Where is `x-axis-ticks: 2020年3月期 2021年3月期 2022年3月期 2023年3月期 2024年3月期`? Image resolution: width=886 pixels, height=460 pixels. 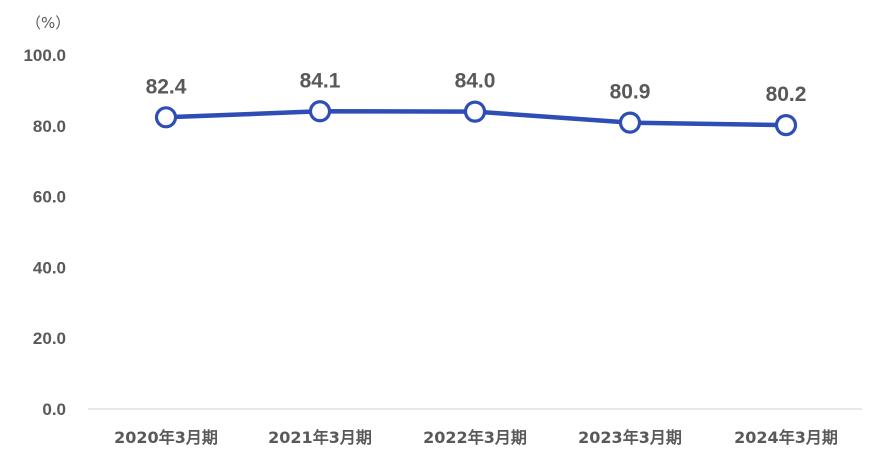 x-axis-ticks: 2020年3月期 2021年3月期 2022年3月期 2023年3月期 2024年3月期 is located at coordinates (476, 437).